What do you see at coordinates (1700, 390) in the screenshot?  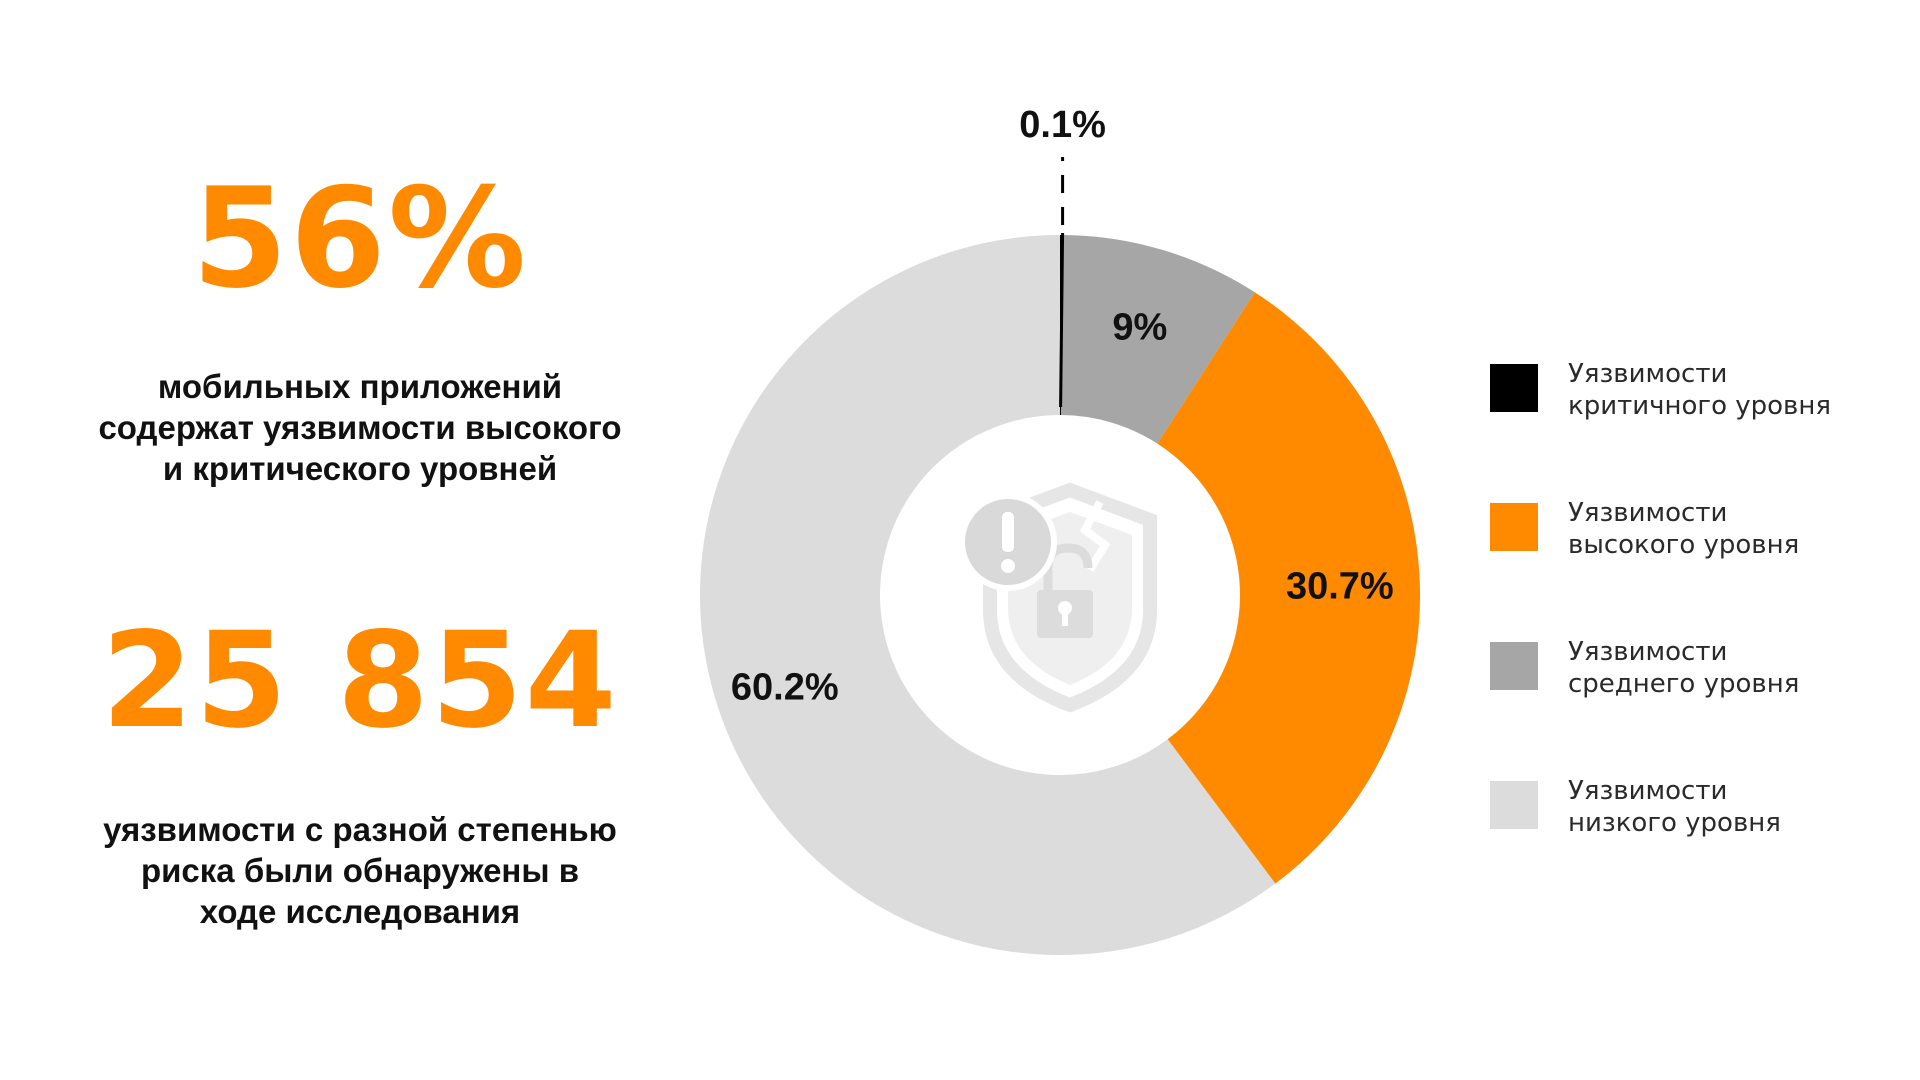 I see `legend-label: Уязвимости критичного уровня` at bounding box center [1700, 390].